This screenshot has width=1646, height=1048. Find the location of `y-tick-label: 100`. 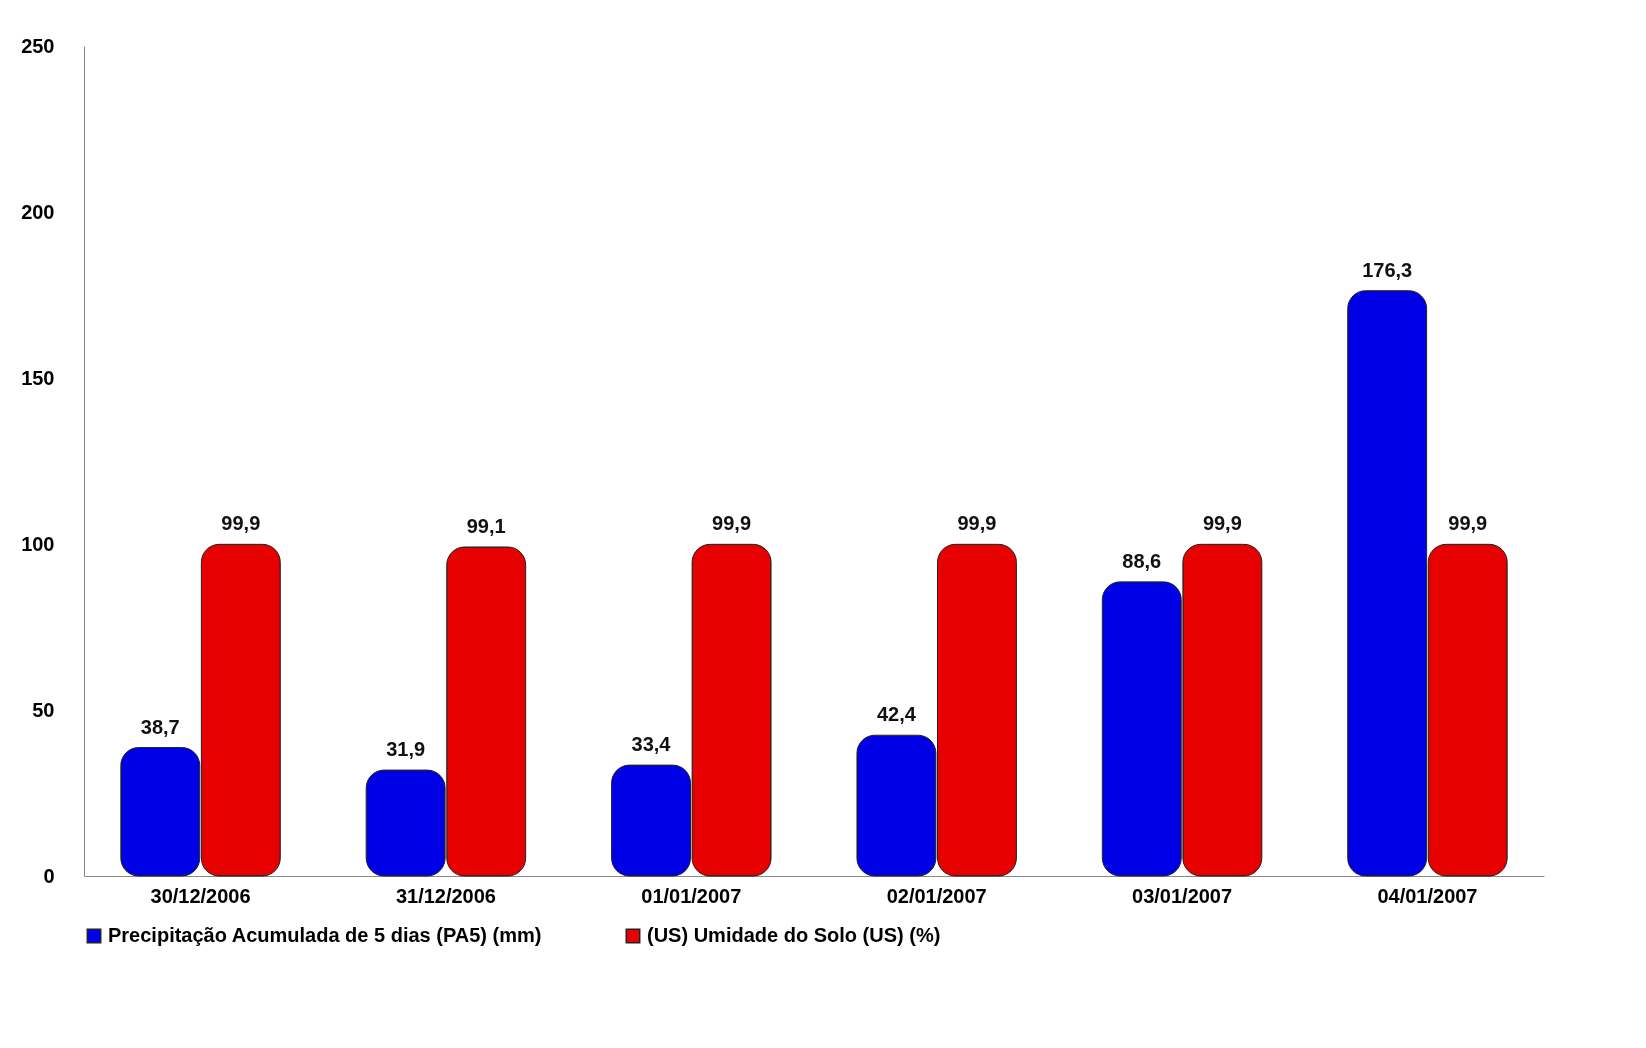

y-tick-label: 100 is located at coordinates (38, 543).